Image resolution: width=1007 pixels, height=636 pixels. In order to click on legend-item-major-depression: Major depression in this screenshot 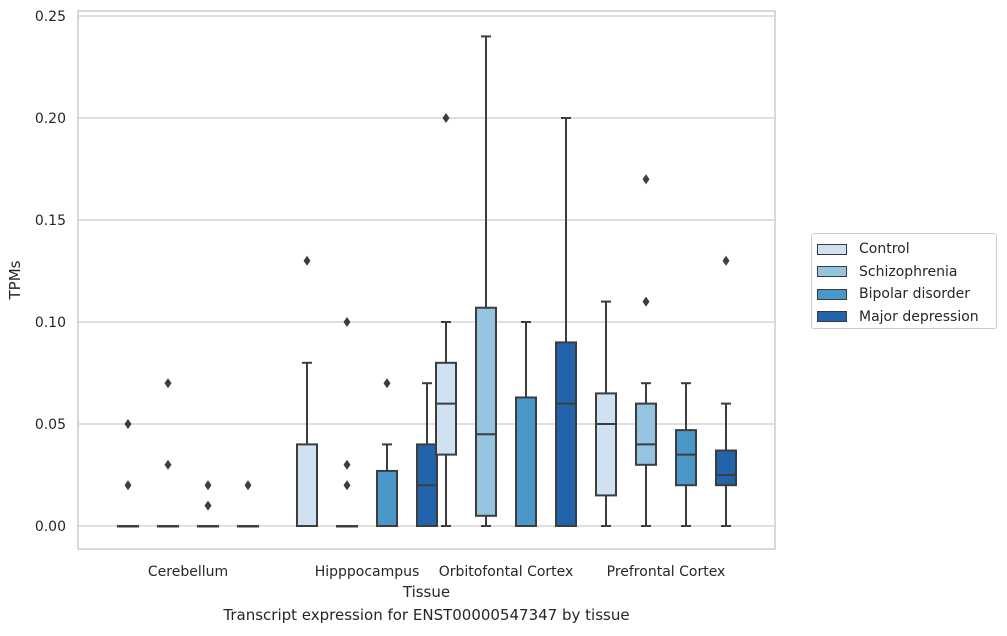, I will do `click(904, 317)`.